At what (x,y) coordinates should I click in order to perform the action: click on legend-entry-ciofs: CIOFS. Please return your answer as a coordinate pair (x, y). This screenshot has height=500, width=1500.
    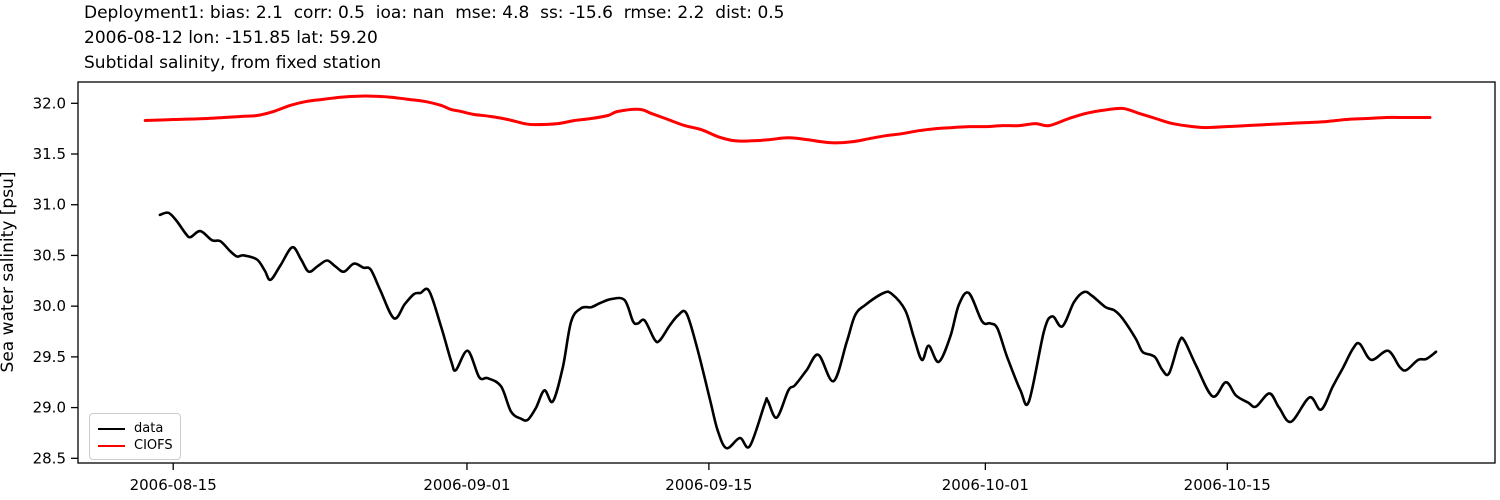
    Looking at the image, I should click on (135, 445).